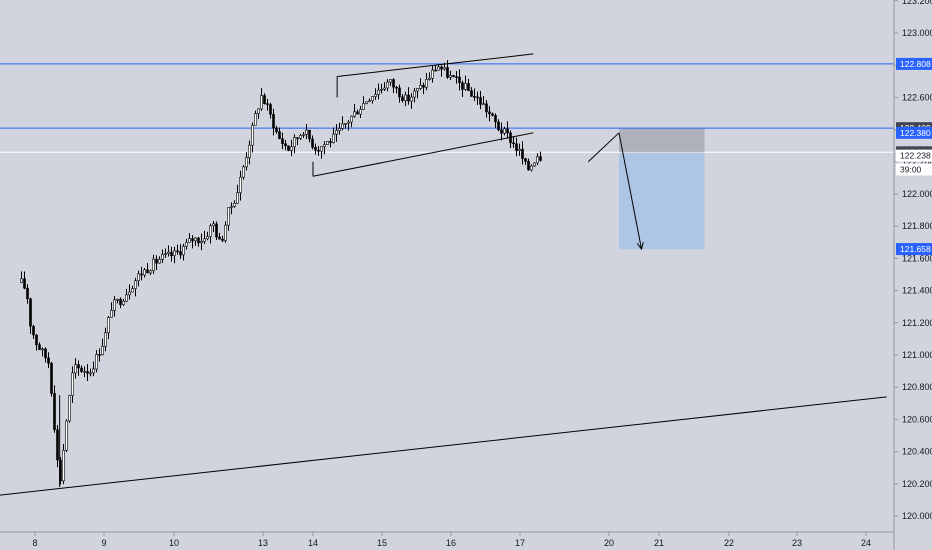 This screenshot has width=932, height=550. I want to click on price-tick-label: 121.800, so click(917, 226).